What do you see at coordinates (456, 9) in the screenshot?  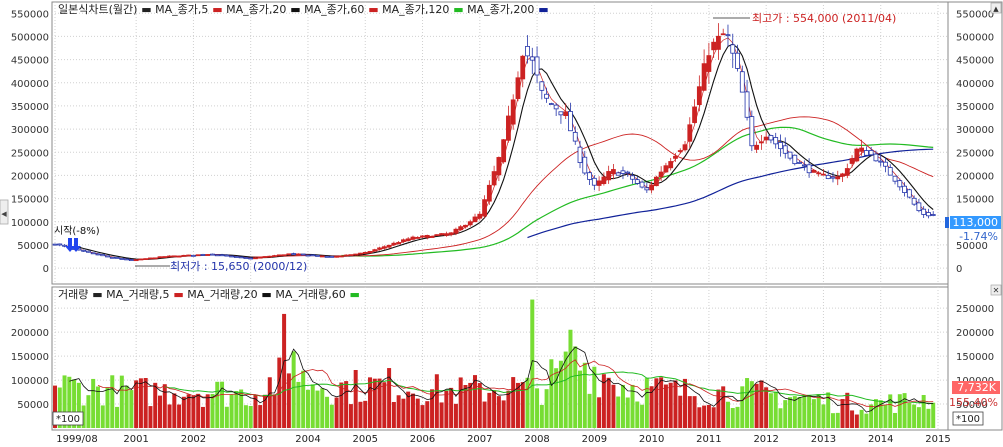 I see `legend-swatch-4: ▬` at bounding box center [456, 9].